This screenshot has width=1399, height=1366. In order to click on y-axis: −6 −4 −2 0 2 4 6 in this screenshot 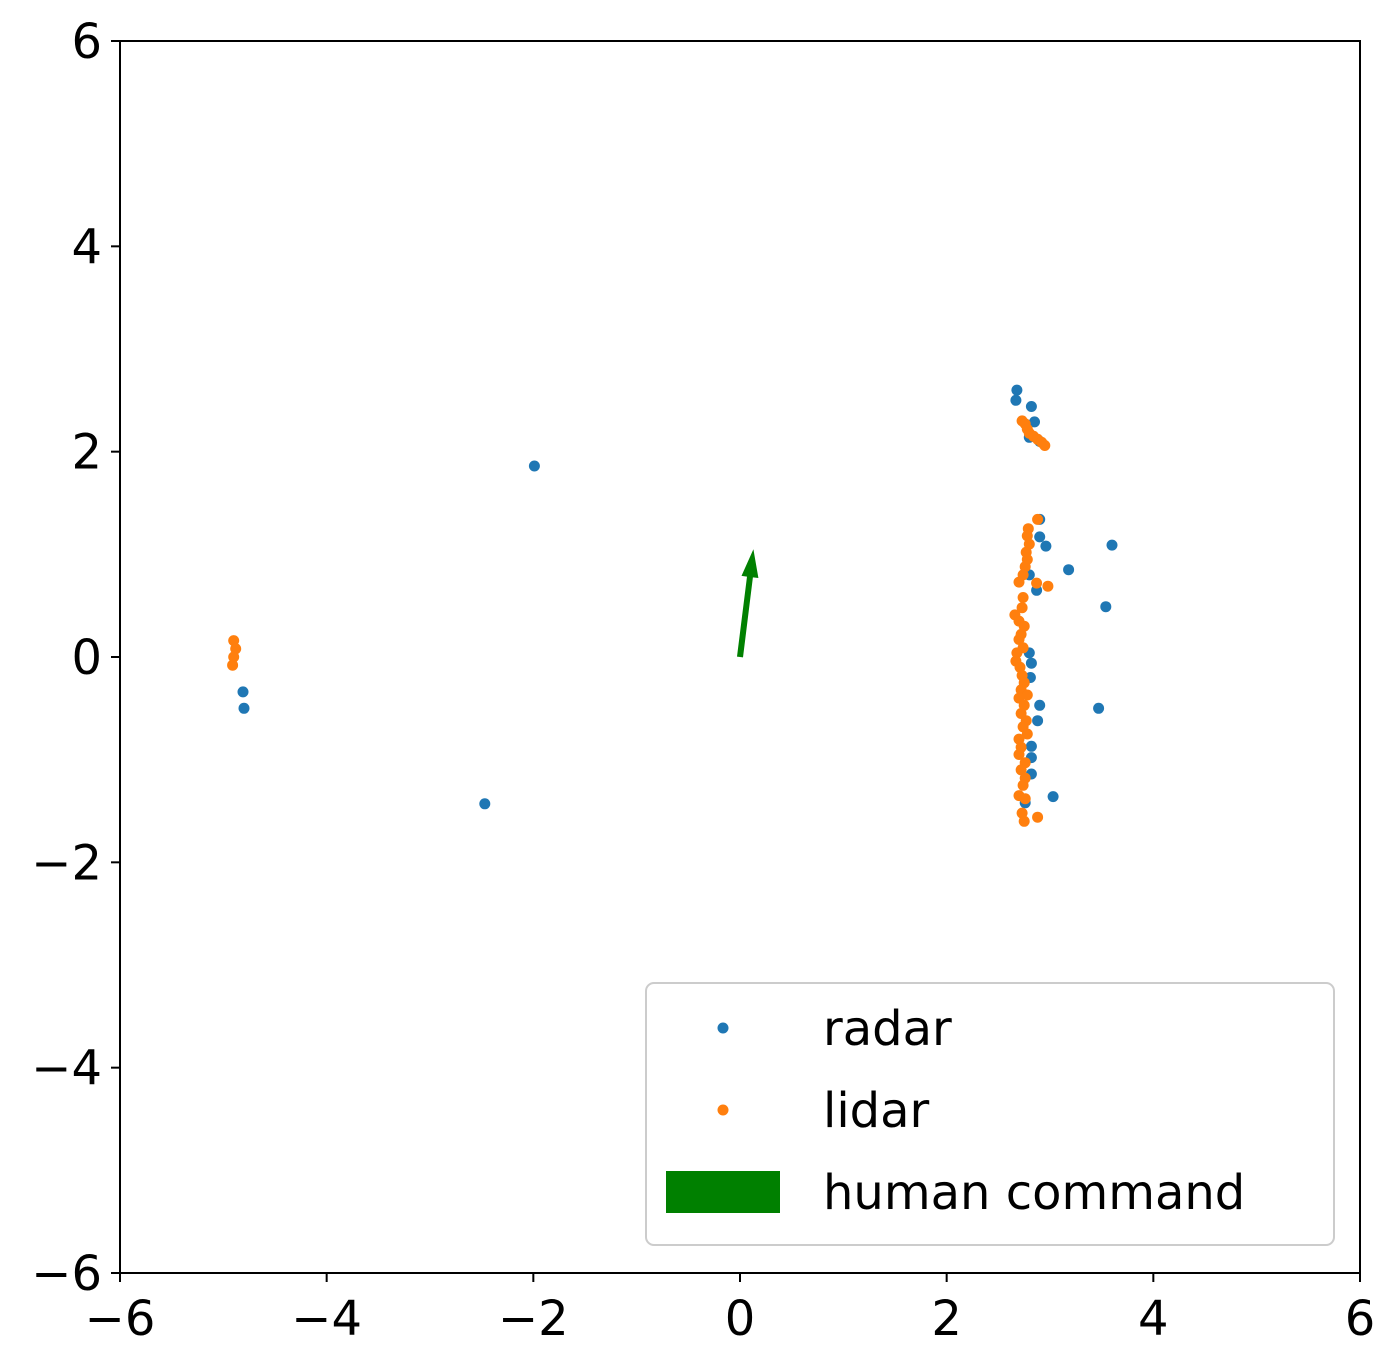, I will do `click(75, 658)`.